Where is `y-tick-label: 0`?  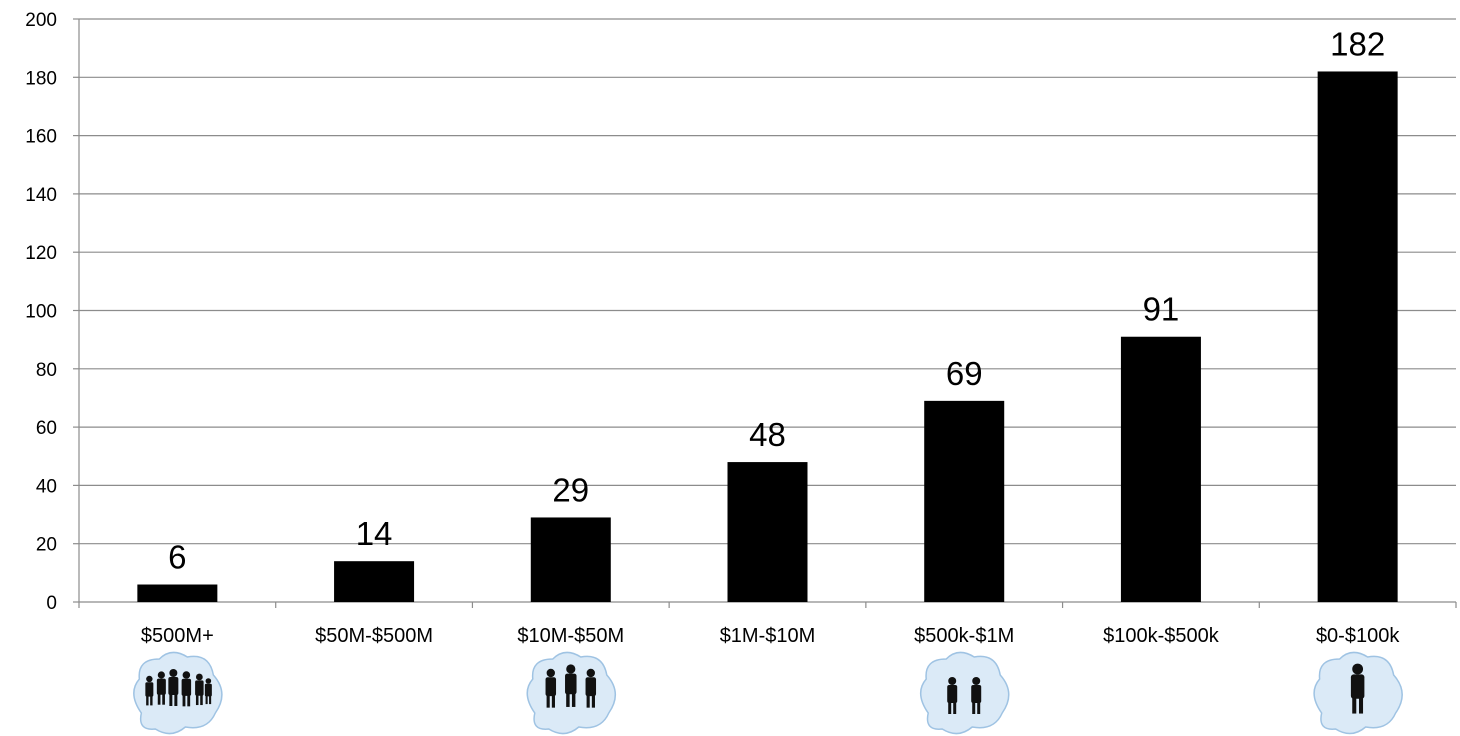 y-tick-label: 0 is located at coordinates (51, 603).